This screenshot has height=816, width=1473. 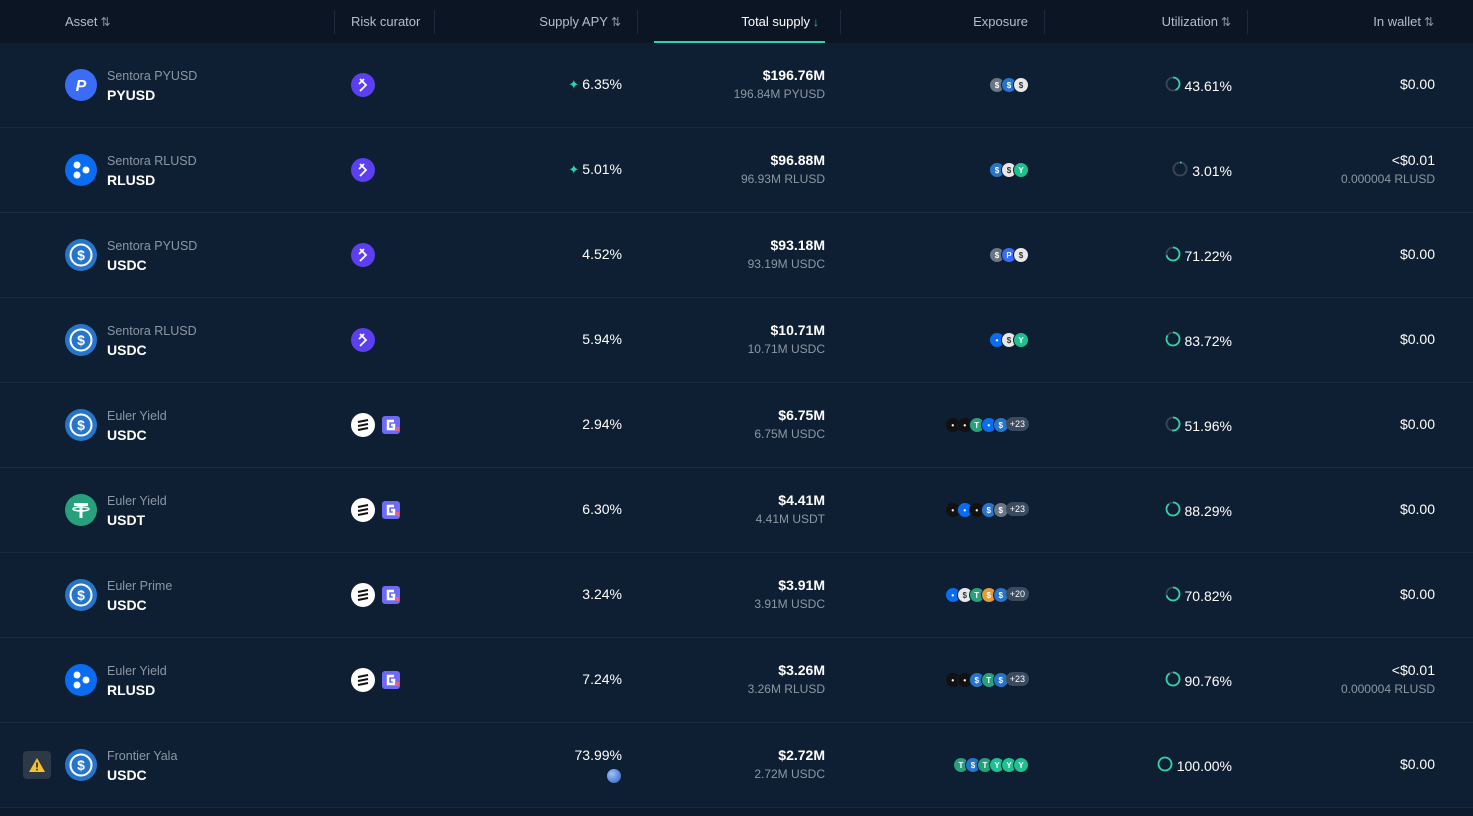 I want to click on exposure-icons: Y $ •, so click(x=1009, y=340).